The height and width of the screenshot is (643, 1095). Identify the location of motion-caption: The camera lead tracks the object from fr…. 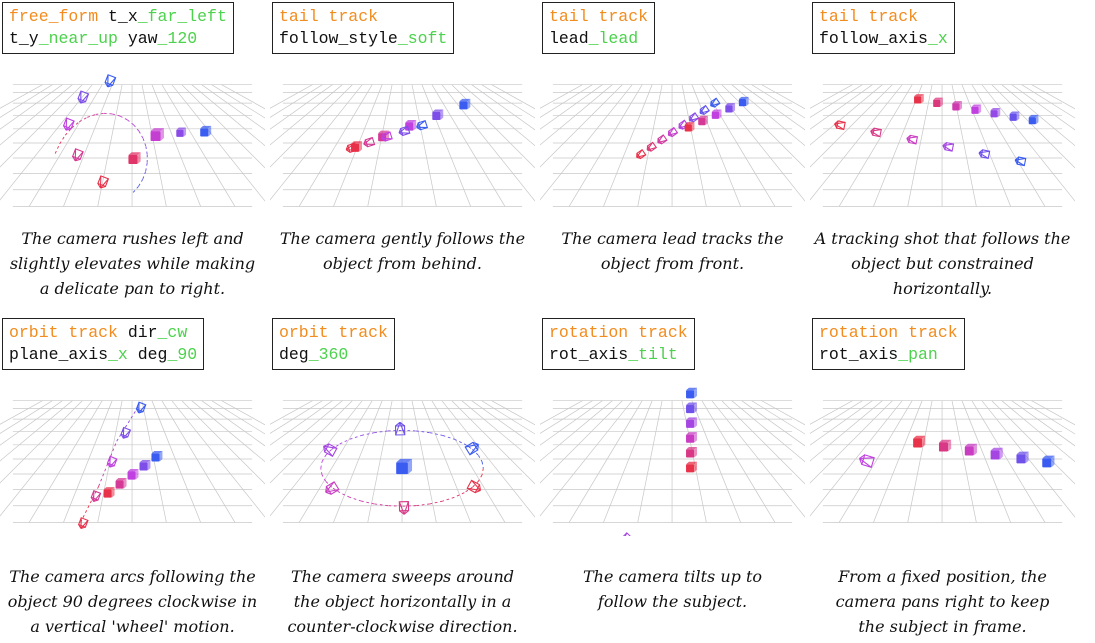
(672, 251).